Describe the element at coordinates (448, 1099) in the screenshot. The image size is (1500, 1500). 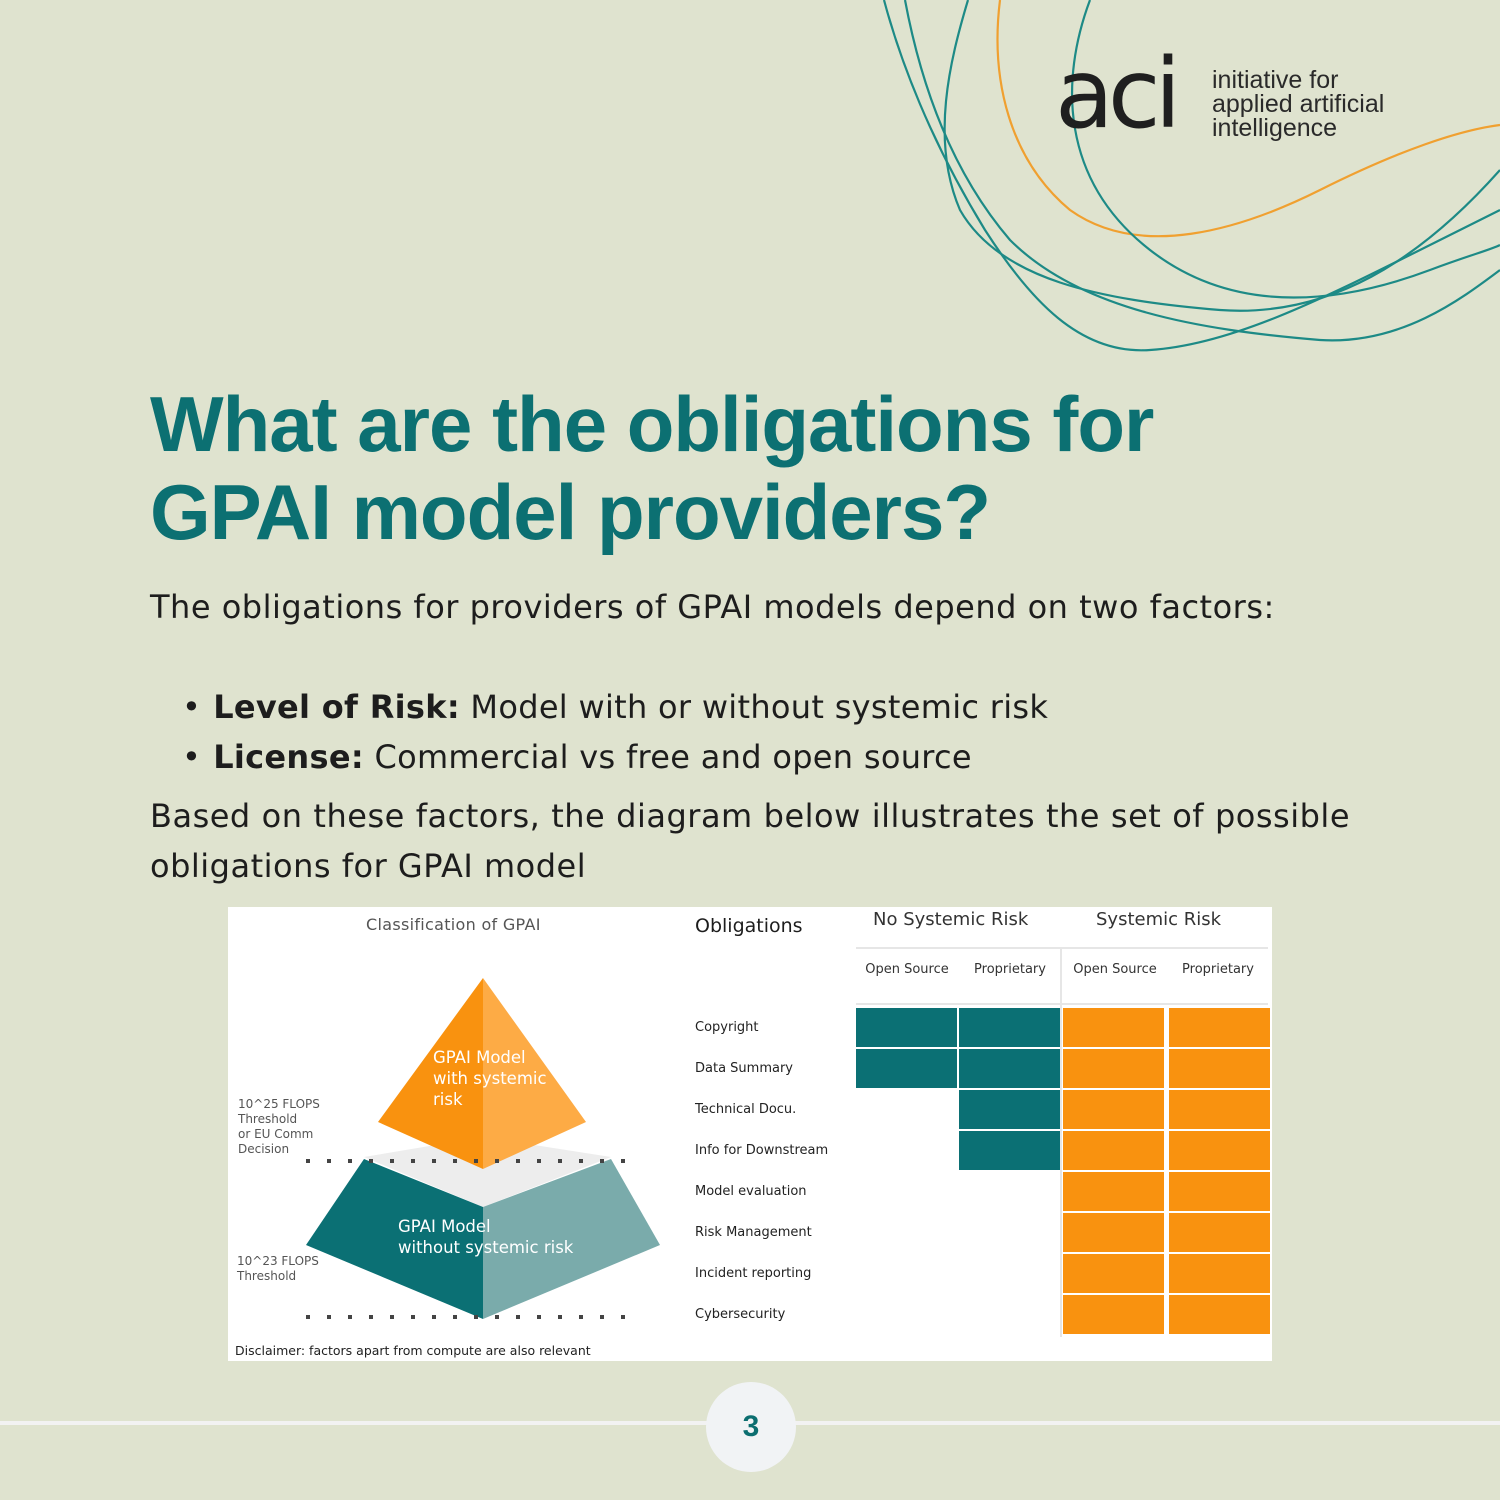
I see `pyramid-top-label-line: risk` at that location.